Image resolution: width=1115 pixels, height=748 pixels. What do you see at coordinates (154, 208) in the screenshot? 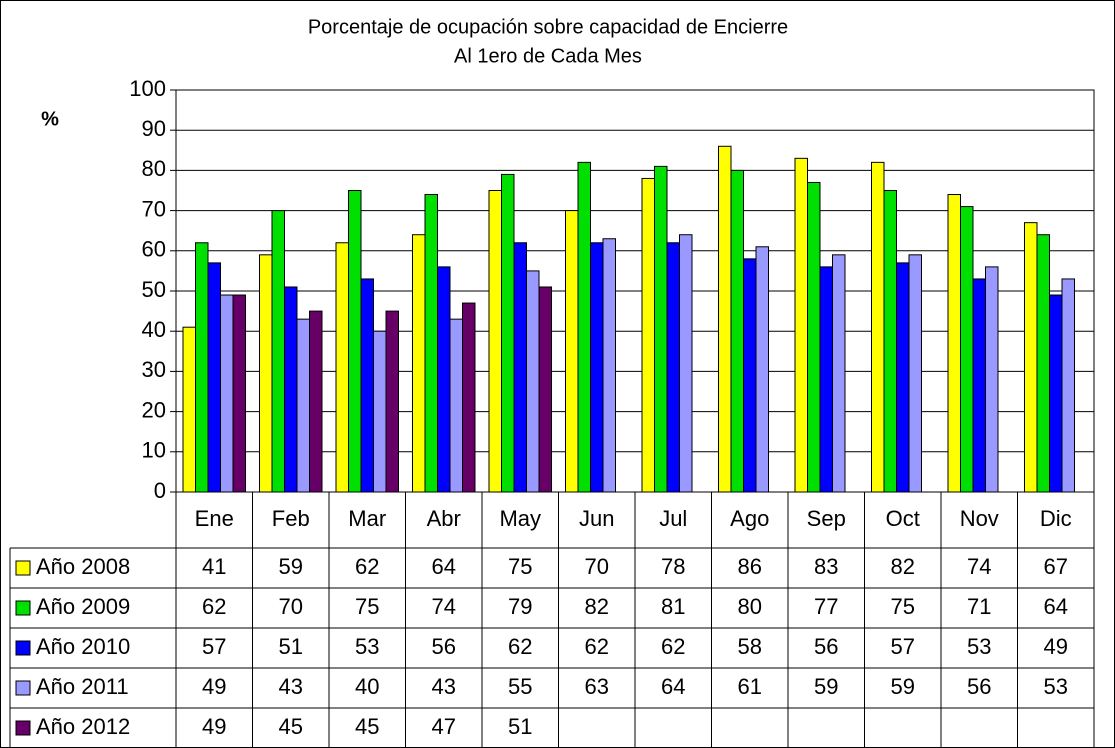
I see `y-tick-label: 70` at bounding box center [154, 208].